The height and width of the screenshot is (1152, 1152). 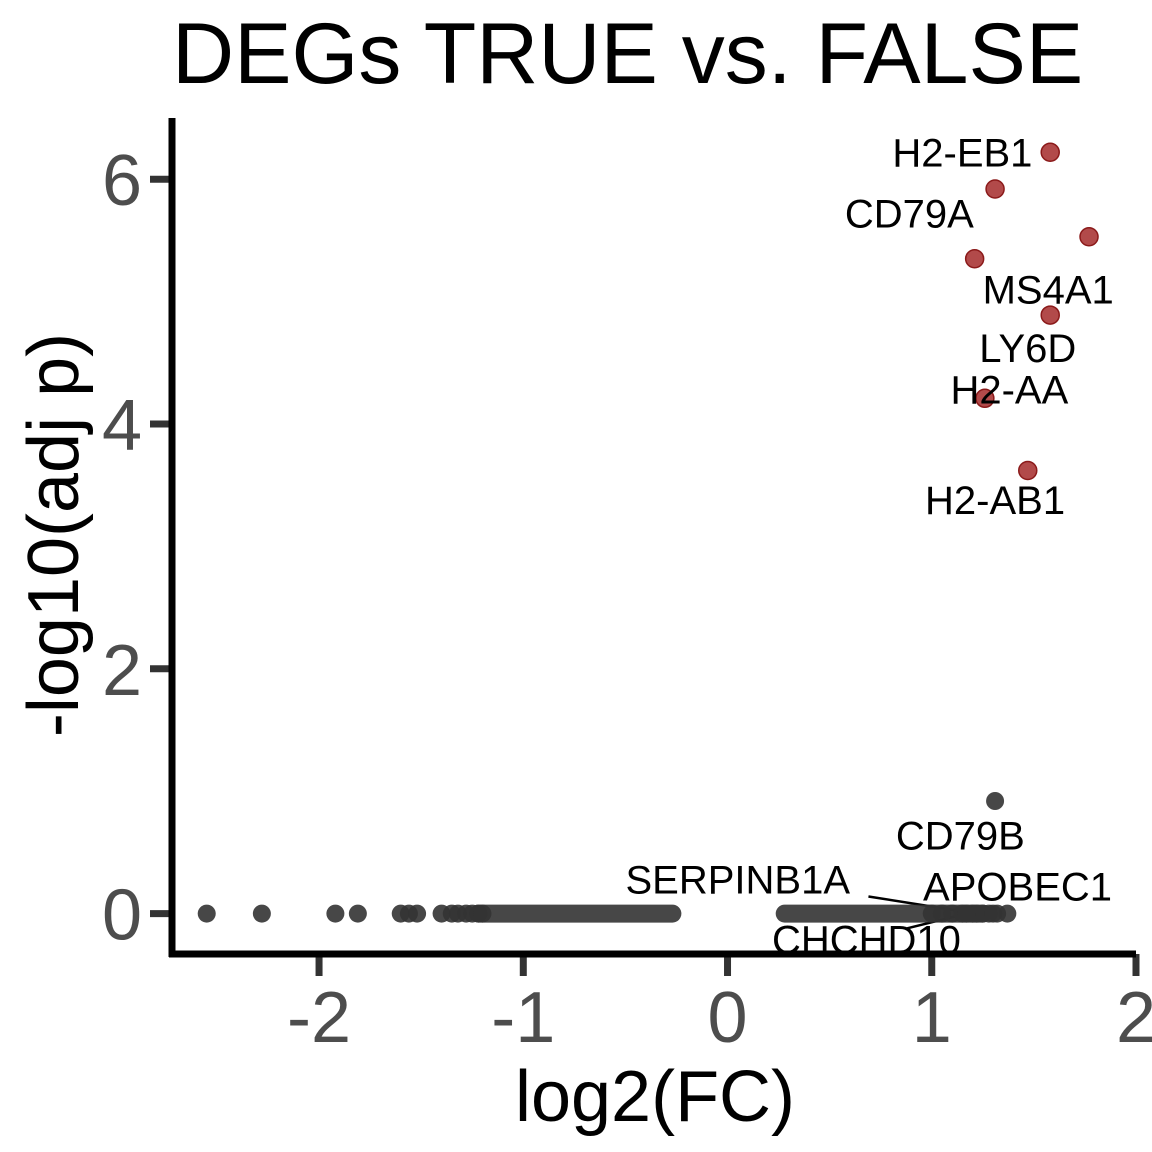 I want to click on gene-label: APOBEC1, so click(x=1017, y=888).